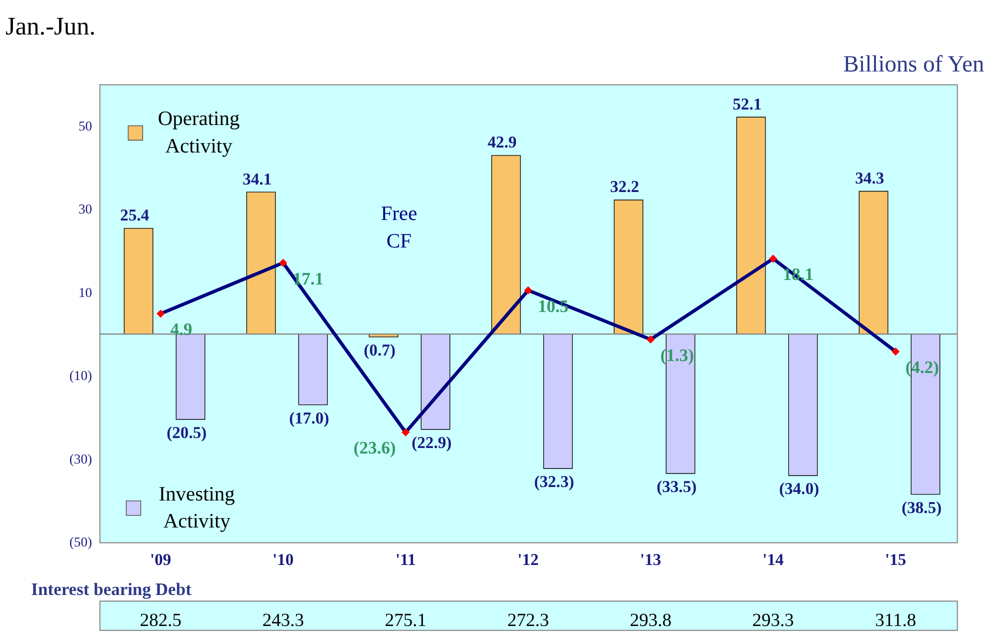 The width and height of the screenshot is (990, 643). Describe the element at coordinates (85, 292) in the screenshot. I see `y-tick-label: 10` at that location.